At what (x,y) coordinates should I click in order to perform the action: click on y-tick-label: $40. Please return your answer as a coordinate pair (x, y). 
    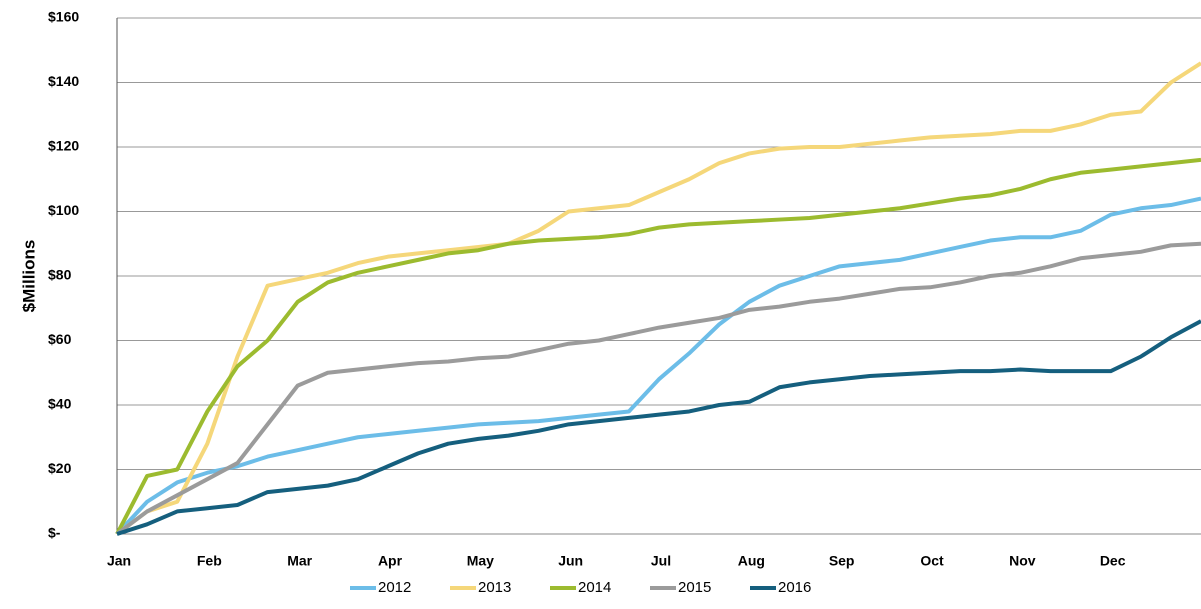
    Looking at the image, I should click on (60, 404).